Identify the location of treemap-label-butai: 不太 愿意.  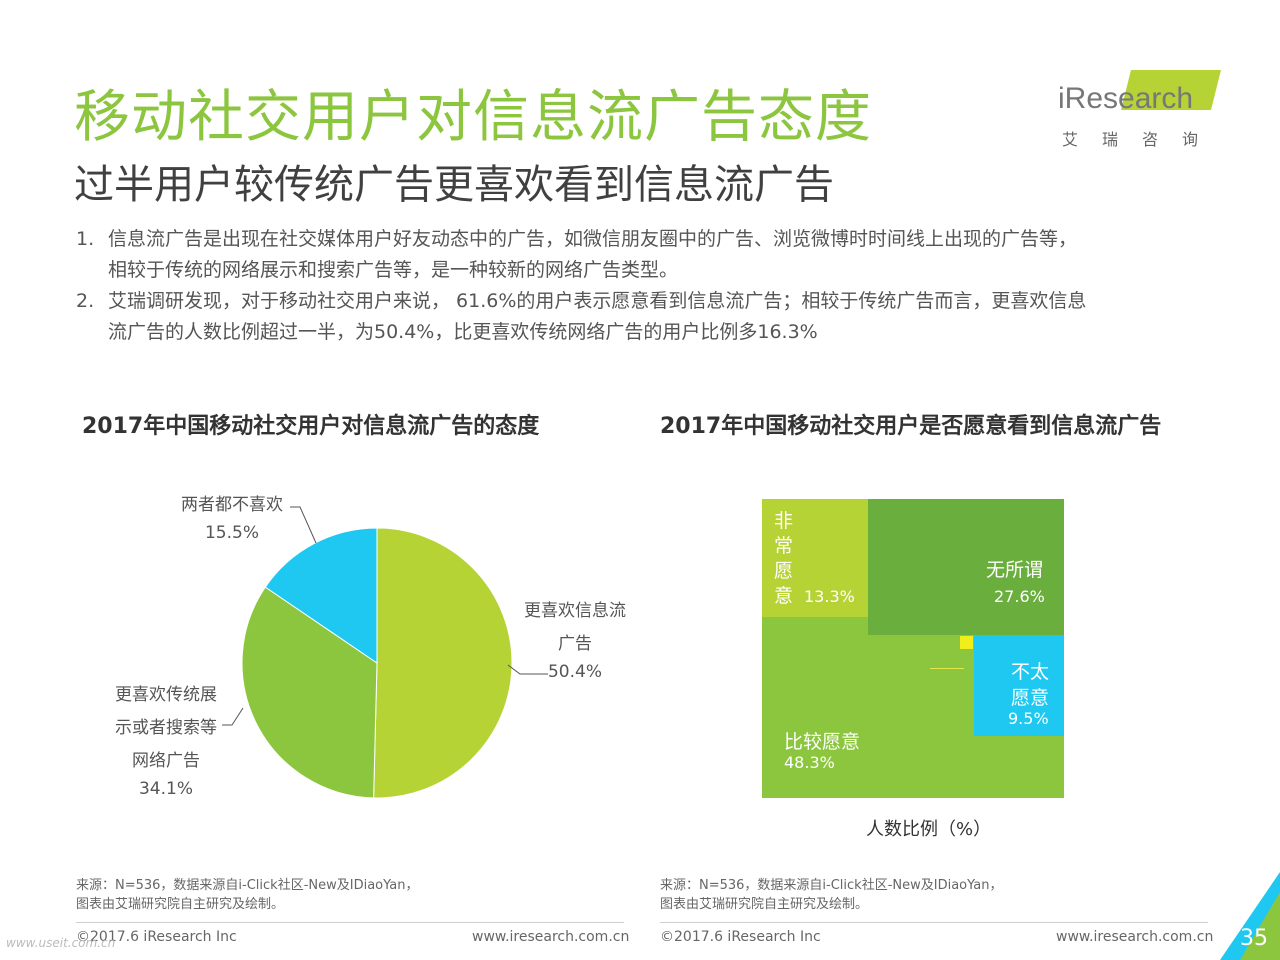
(1030, 685).